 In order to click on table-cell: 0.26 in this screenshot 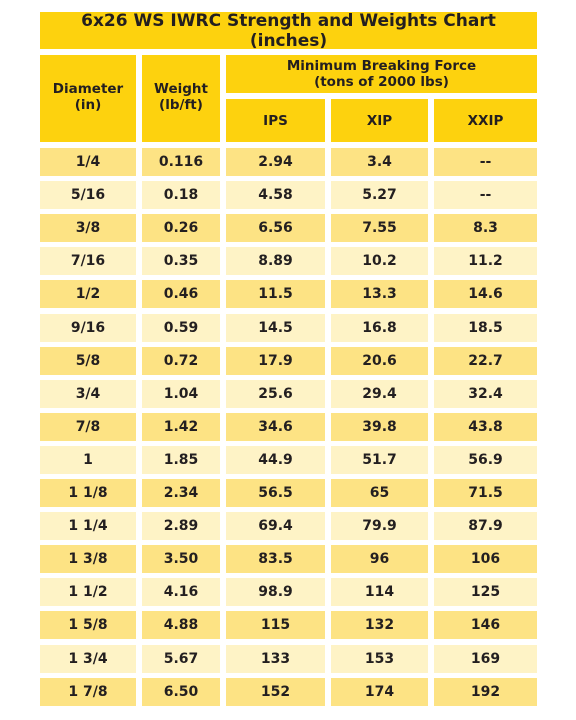, I will do `click(181, 228)`.